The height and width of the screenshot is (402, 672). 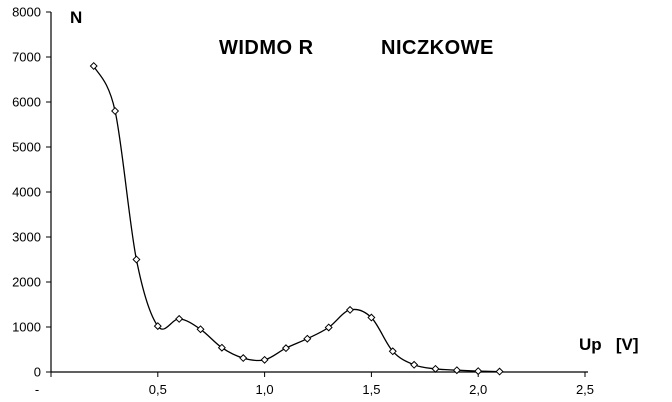 I want to click on x-tick-label: 0,5, so click(x=158, y=389).